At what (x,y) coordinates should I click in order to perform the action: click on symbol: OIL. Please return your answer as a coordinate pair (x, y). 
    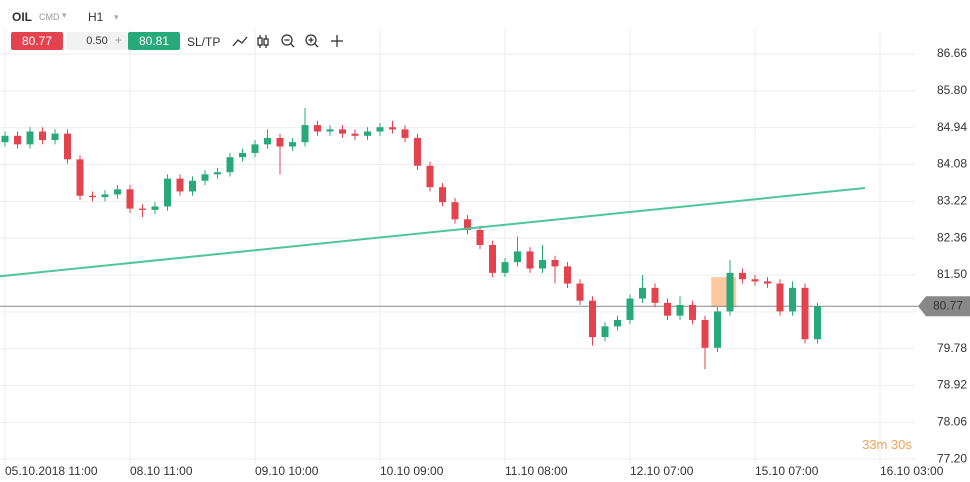
    Looking at the image, I should click on (22, 17).